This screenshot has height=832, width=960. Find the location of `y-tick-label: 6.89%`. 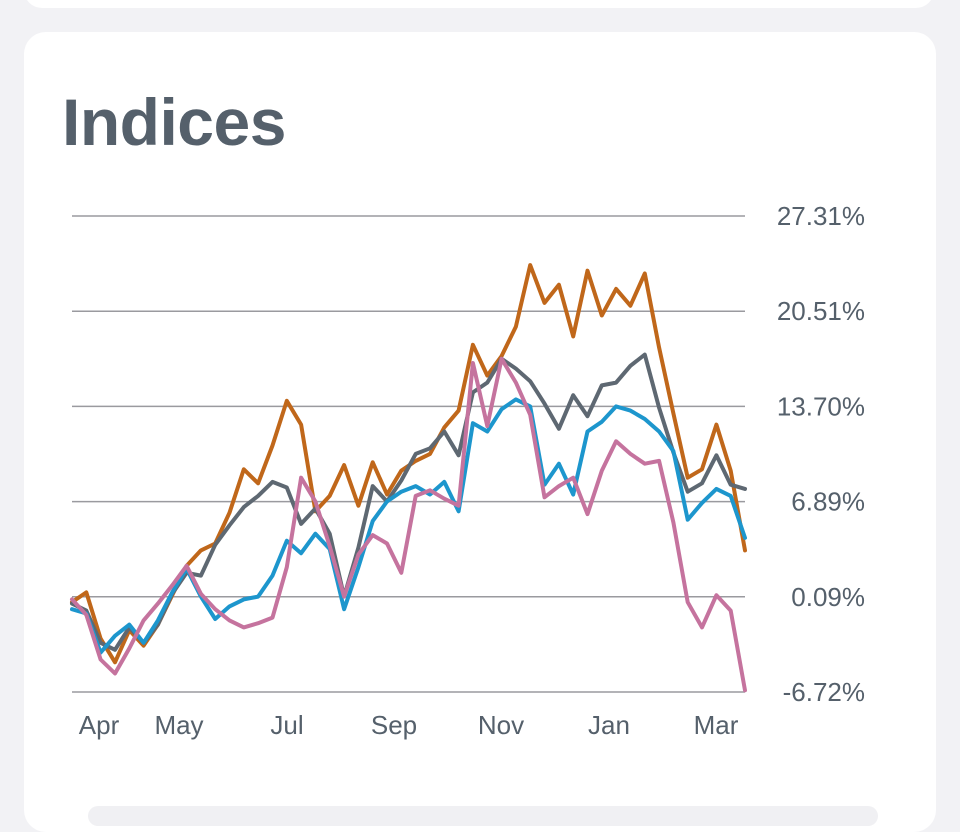

y-tick-label: 6.89% is located at coordinates (828, 502).